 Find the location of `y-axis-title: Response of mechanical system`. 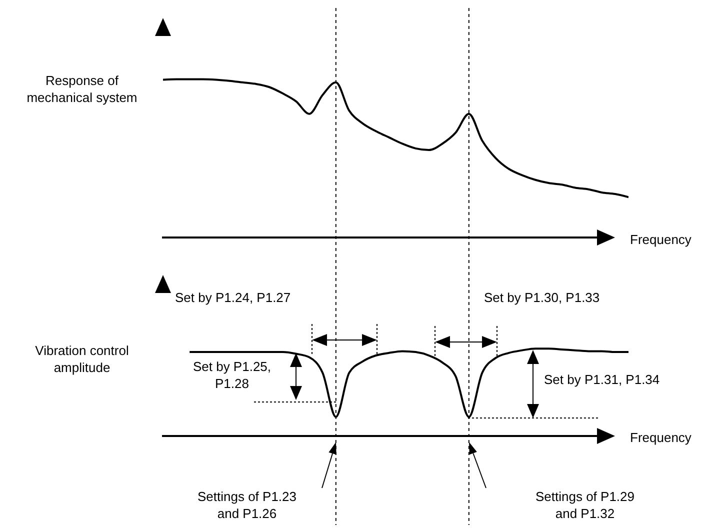

y-axis-title: Response of mechanical system is located at coordinates (82, 89).